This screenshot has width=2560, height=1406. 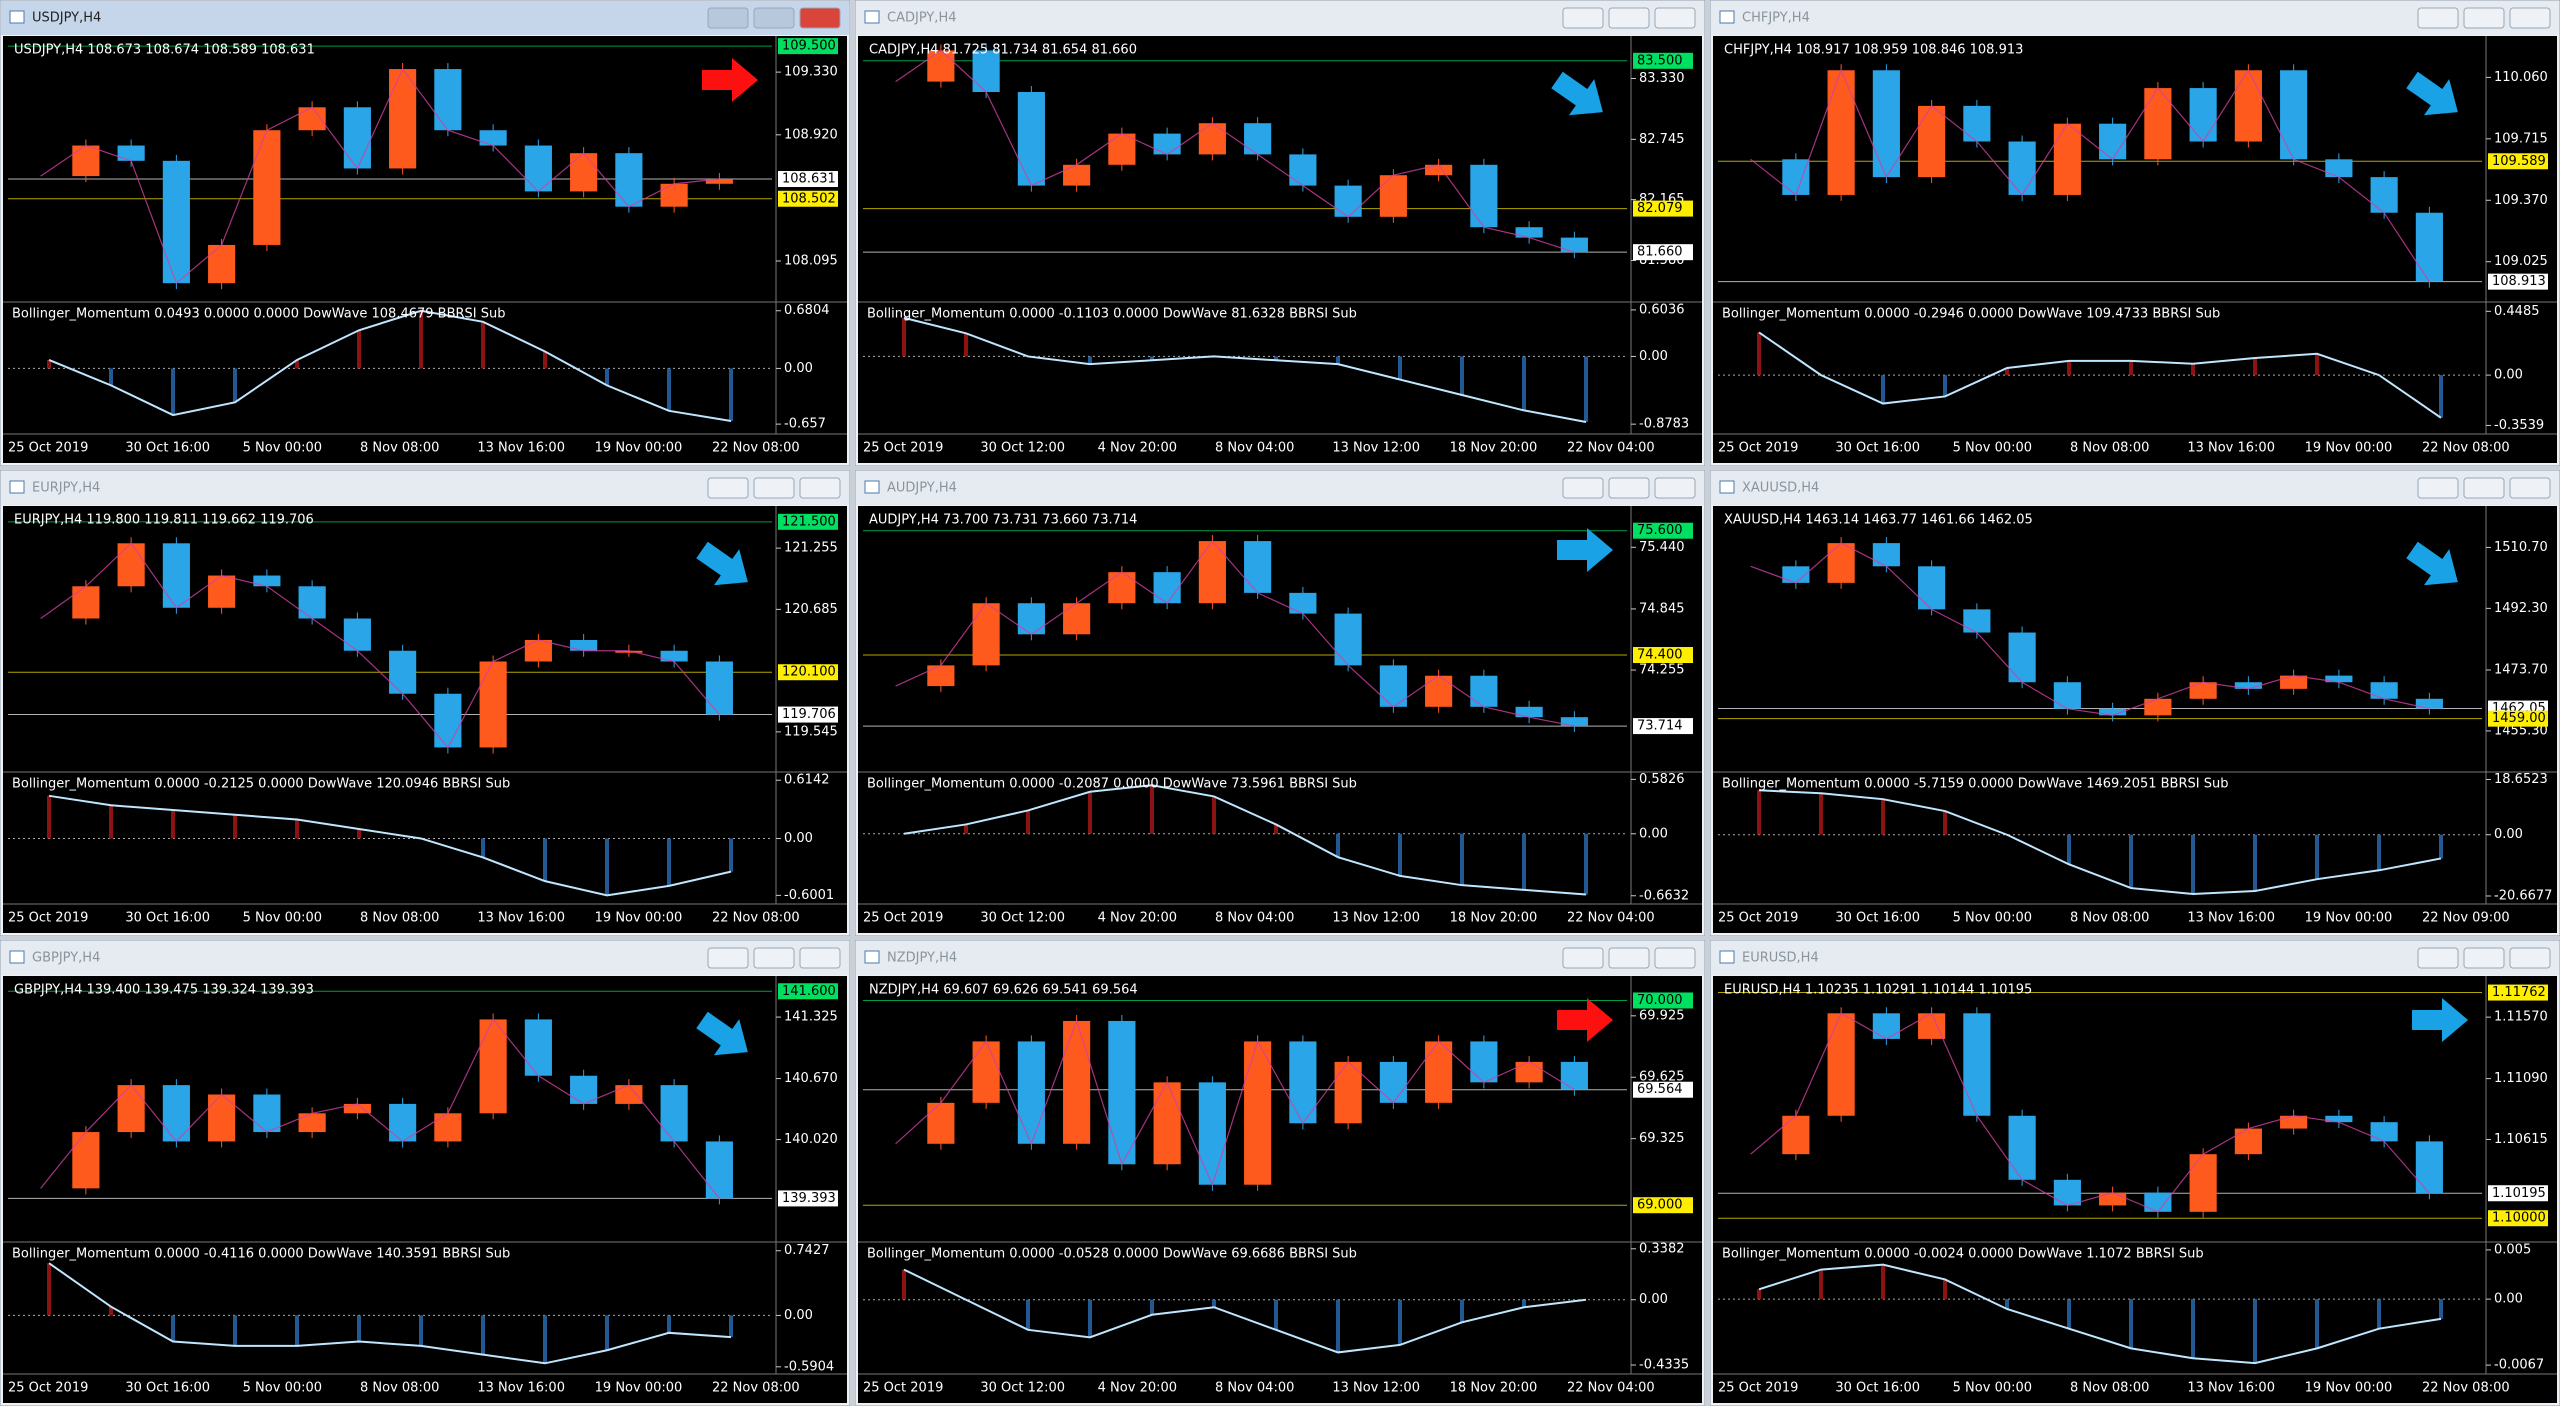 I want to click on price-tag-label: 119.706, so click(x=809, y=714).